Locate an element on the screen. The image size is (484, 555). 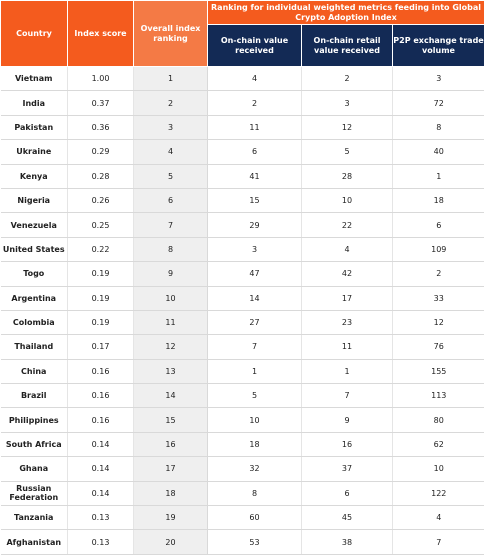
cell-country: China is located at coordinates (34, 371).